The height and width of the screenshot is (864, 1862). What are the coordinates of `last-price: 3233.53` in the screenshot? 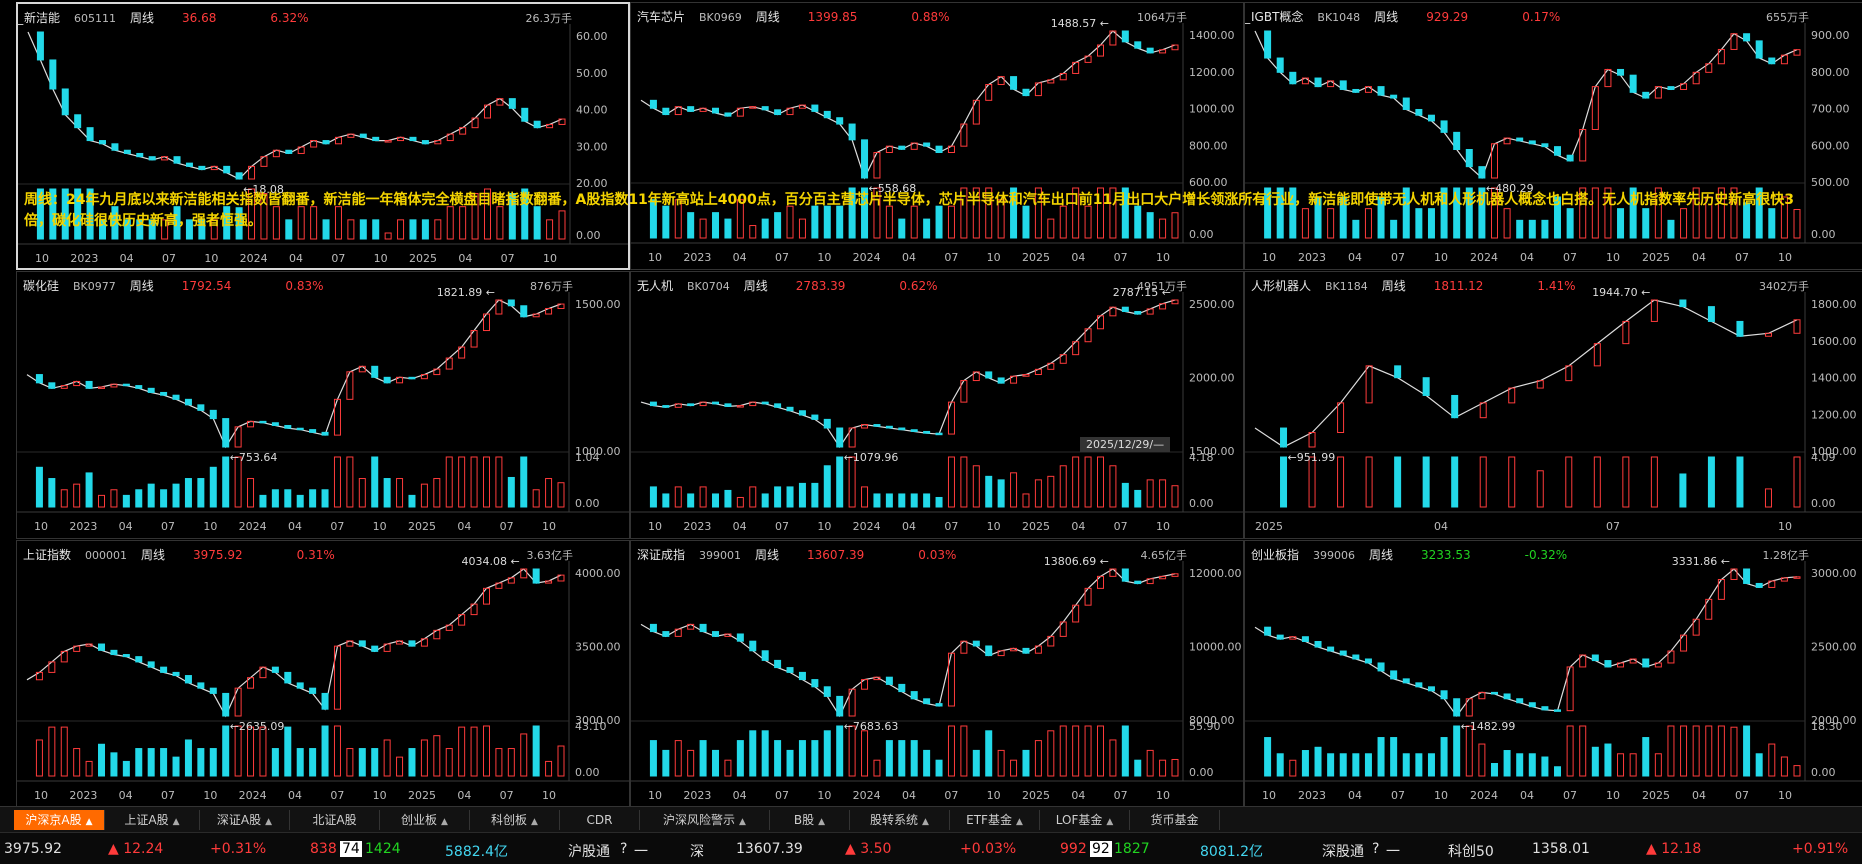 It's located at (1446, 555).